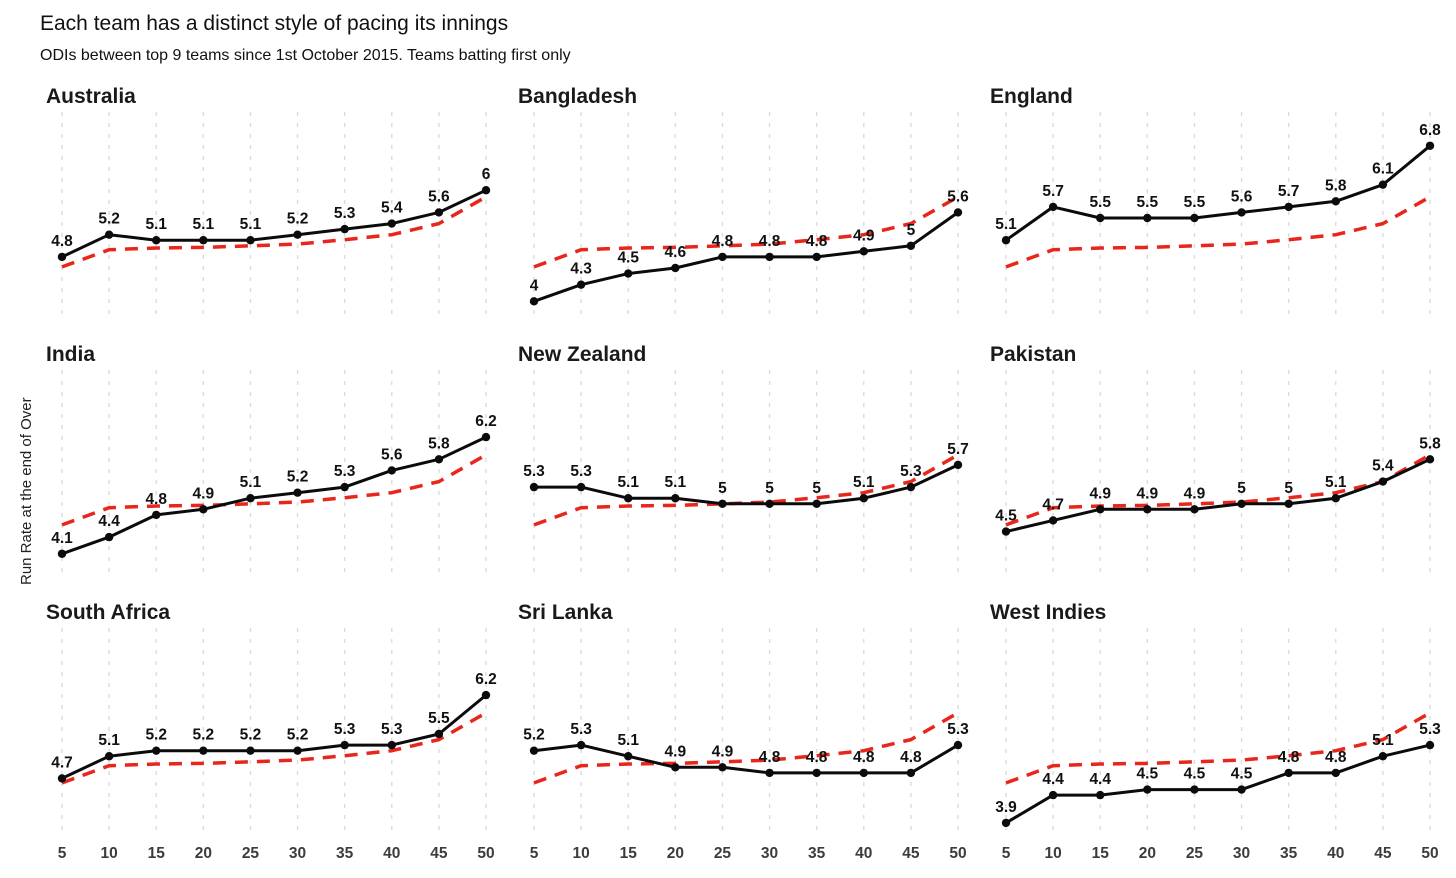  Describe the element at coordinates (1147, 853) in the screenshot. I see `x-tick-label: 20` at that location.